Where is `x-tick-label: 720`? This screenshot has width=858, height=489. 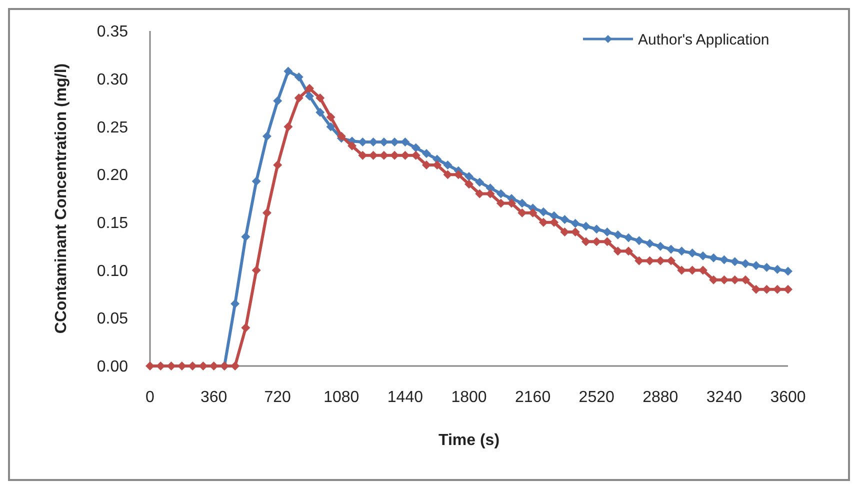
x-tick-label: 720 is located at coordinates (278, 397).